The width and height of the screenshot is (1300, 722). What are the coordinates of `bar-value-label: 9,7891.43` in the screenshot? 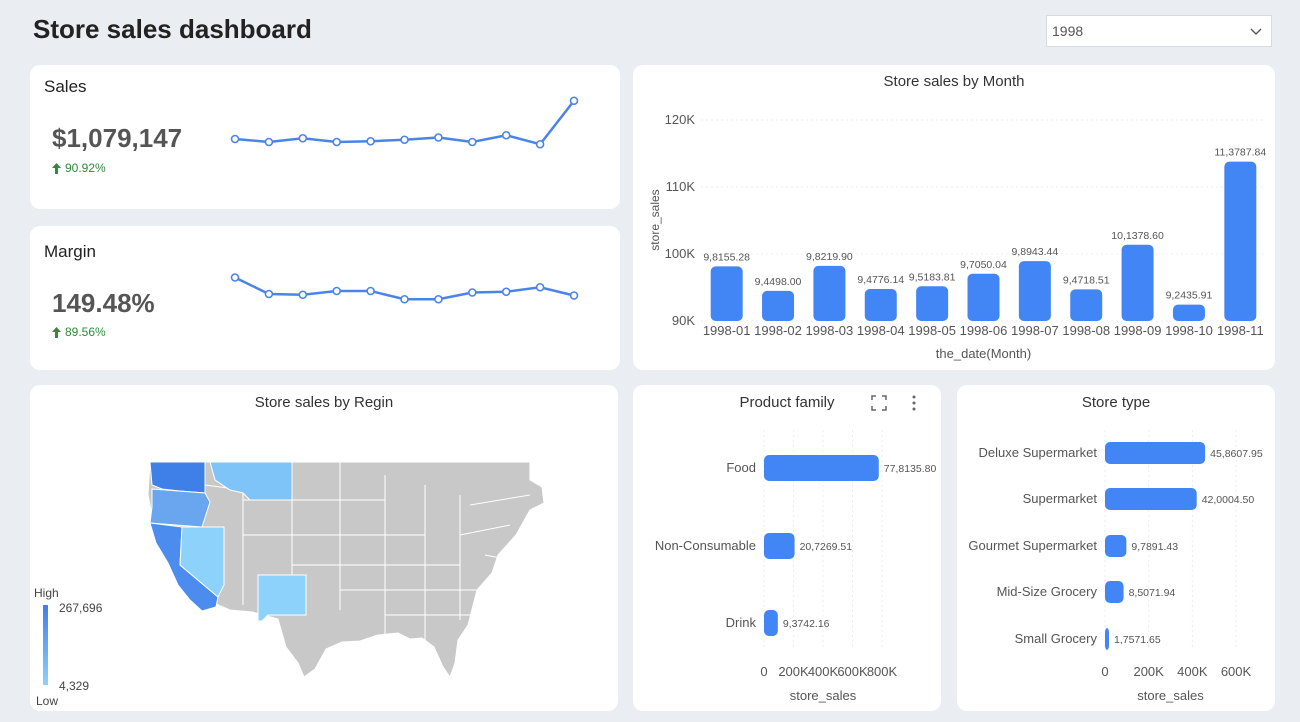 It's located at (1154, 547).